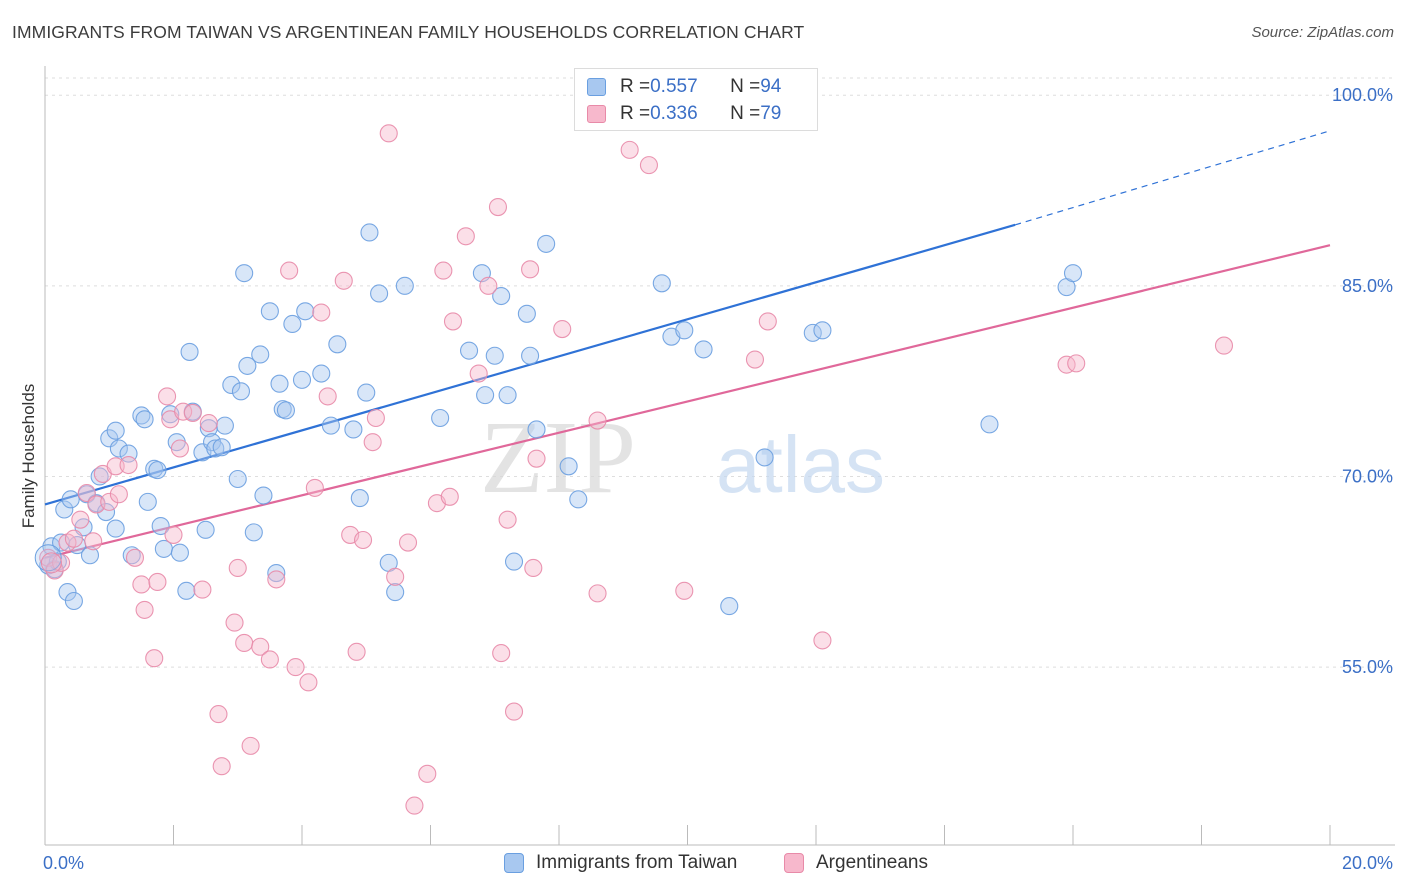 The image size is (1406, 892). I want to click on y-tick-label: 100.0%, so click(1362, 95).